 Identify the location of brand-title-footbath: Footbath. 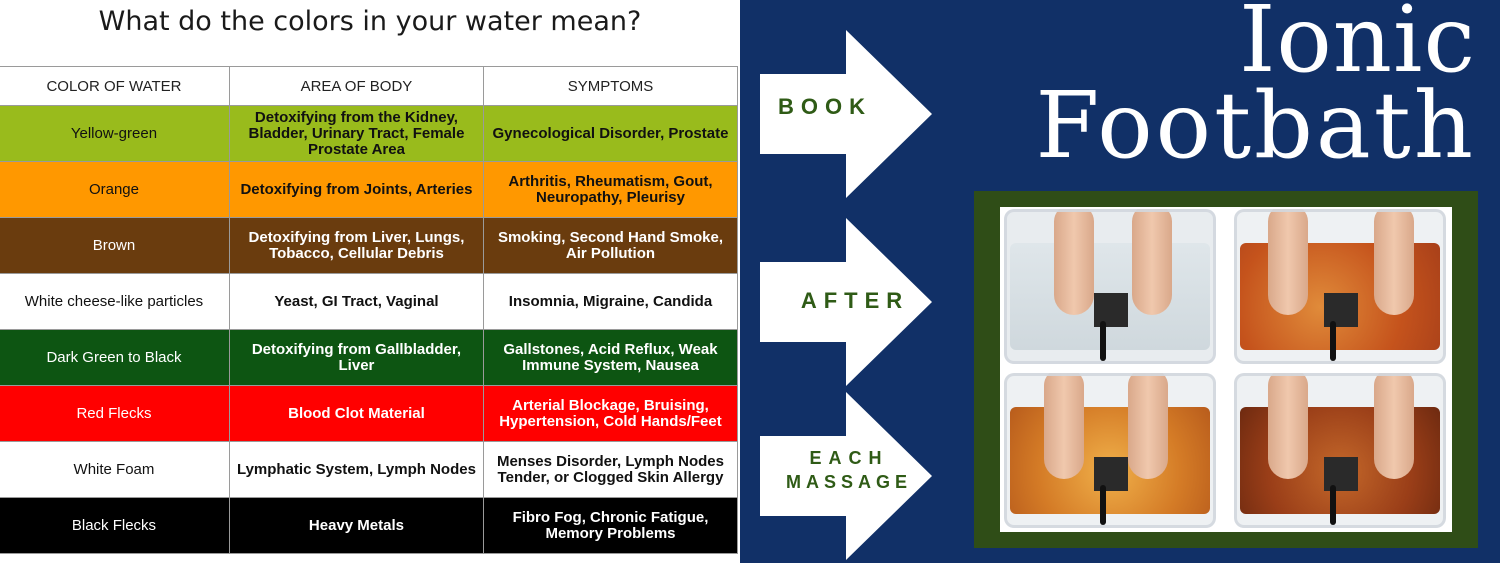
(1255, 125).